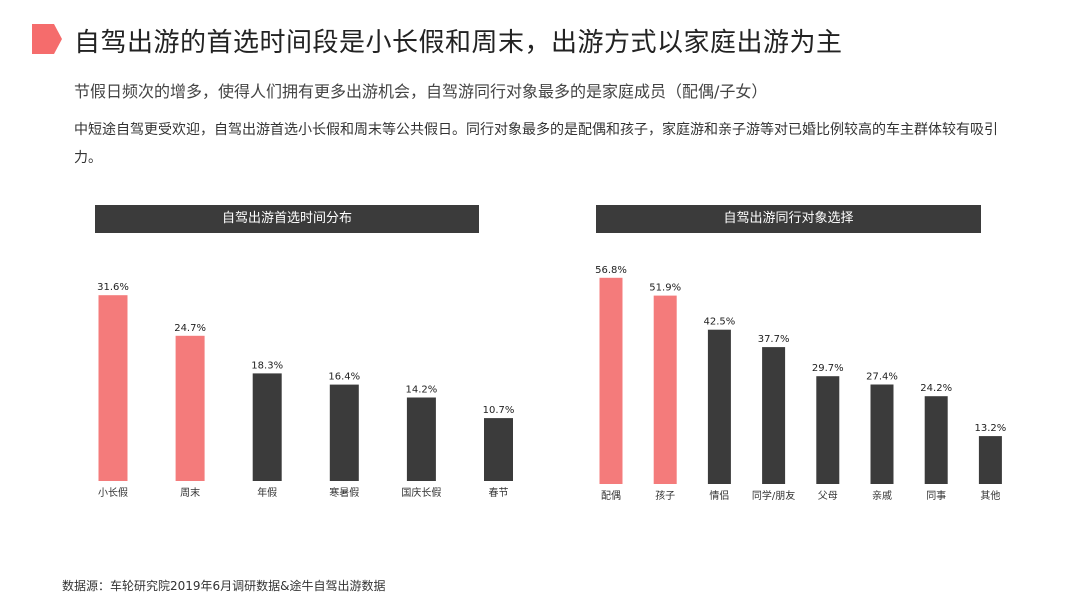 Image resolution: width=1080 pixels, height=605 pixels. I want to click on chart-title-companions: 自驾出游同行对象选择, so click(788, 219).